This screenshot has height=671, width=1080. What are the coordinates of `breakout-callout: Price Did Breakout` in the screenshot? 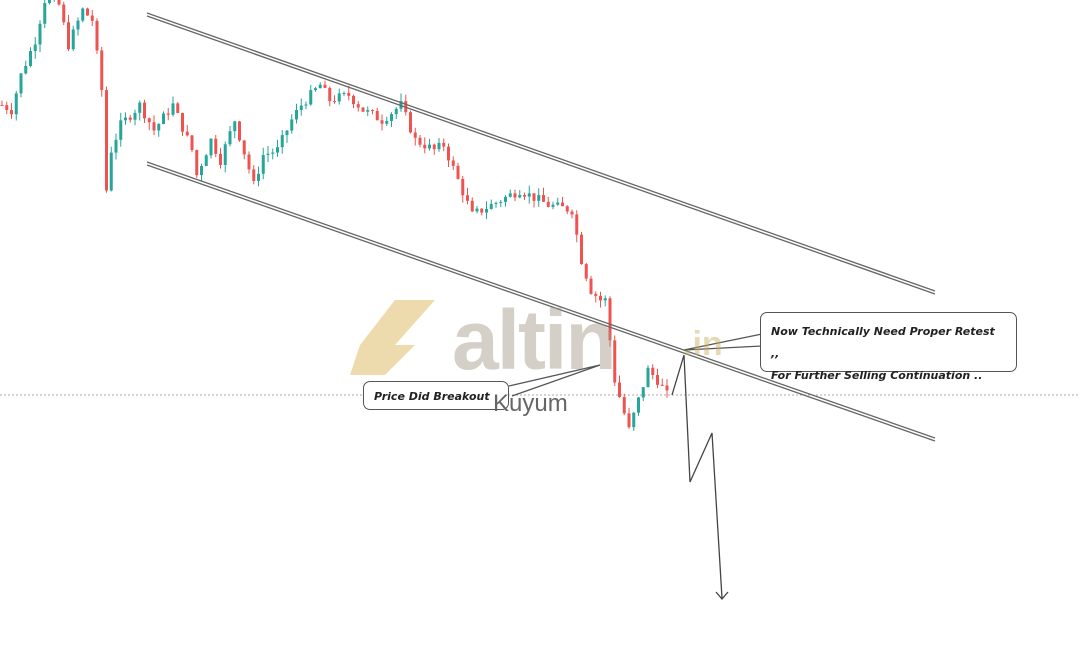 It's located at (436, 395).